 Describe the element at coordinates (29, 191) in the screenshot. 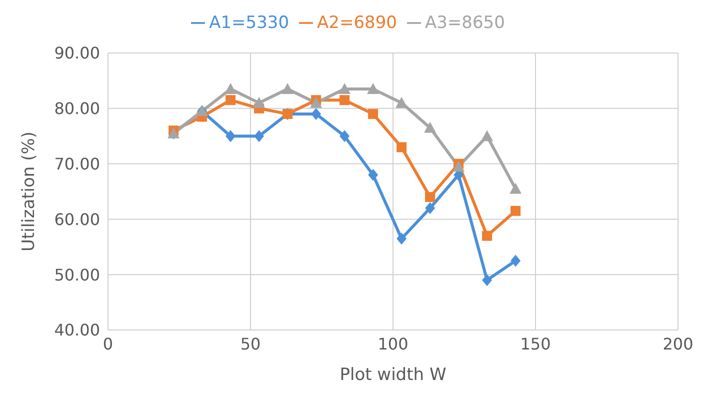

I see `y-axis-title: Utilization (%)` at that location.